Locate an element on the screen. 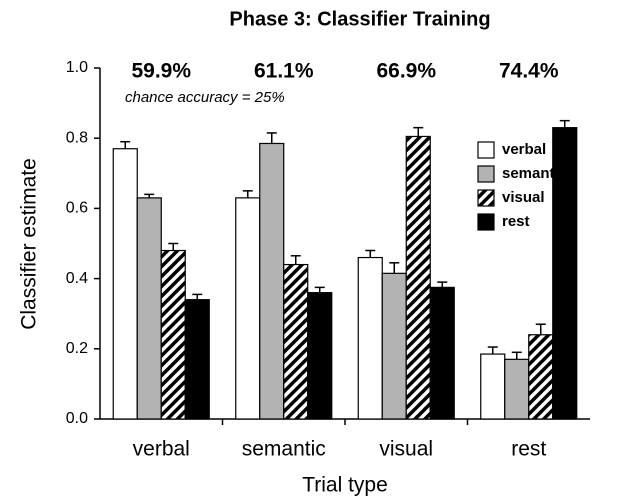 The height and width of the screenshot is (498, 628). y-axis-label: Classifier estimate is located at coordinates (29, 244).